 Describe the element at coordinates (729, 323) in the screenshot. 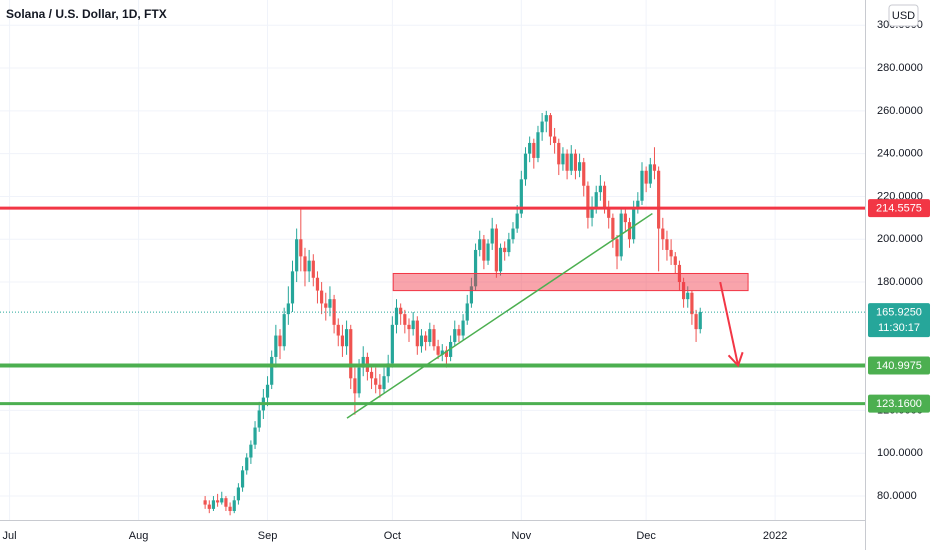

I see `arrow-shaft` at that location.